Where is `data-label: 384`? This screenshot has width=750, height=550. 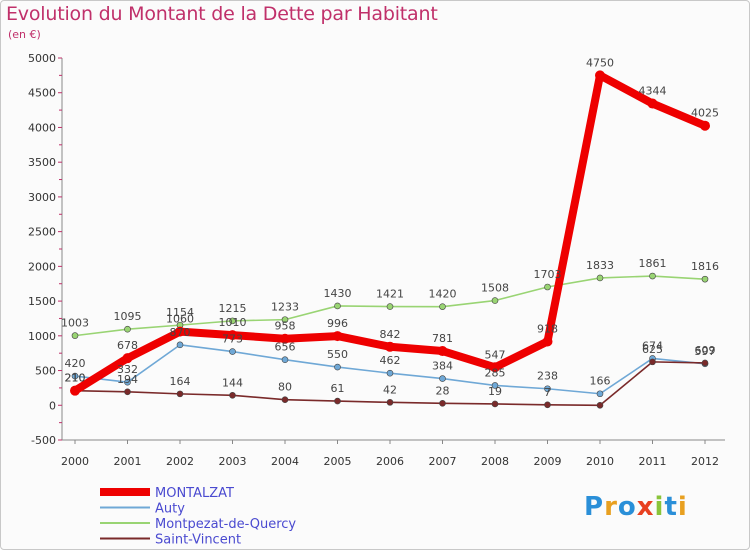 data-label: 384 is located at coordinates (442, 366).